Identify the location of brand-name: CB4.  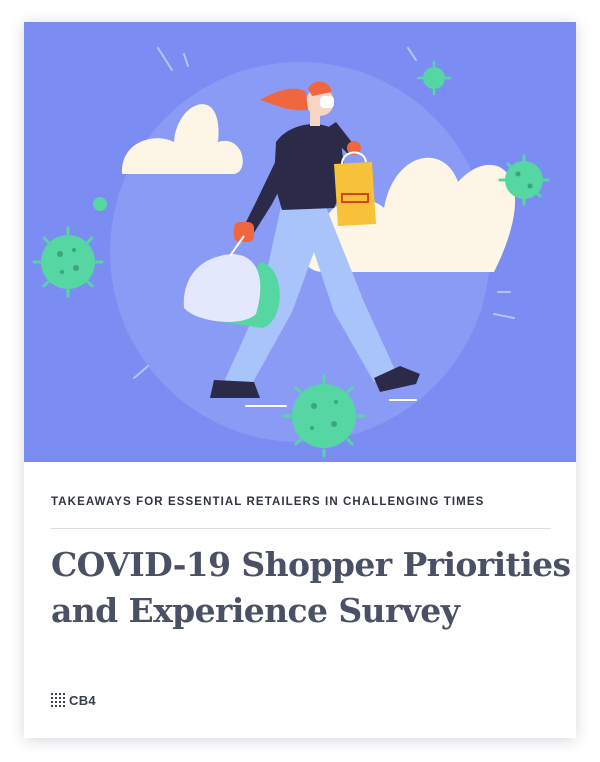
(82, 700).